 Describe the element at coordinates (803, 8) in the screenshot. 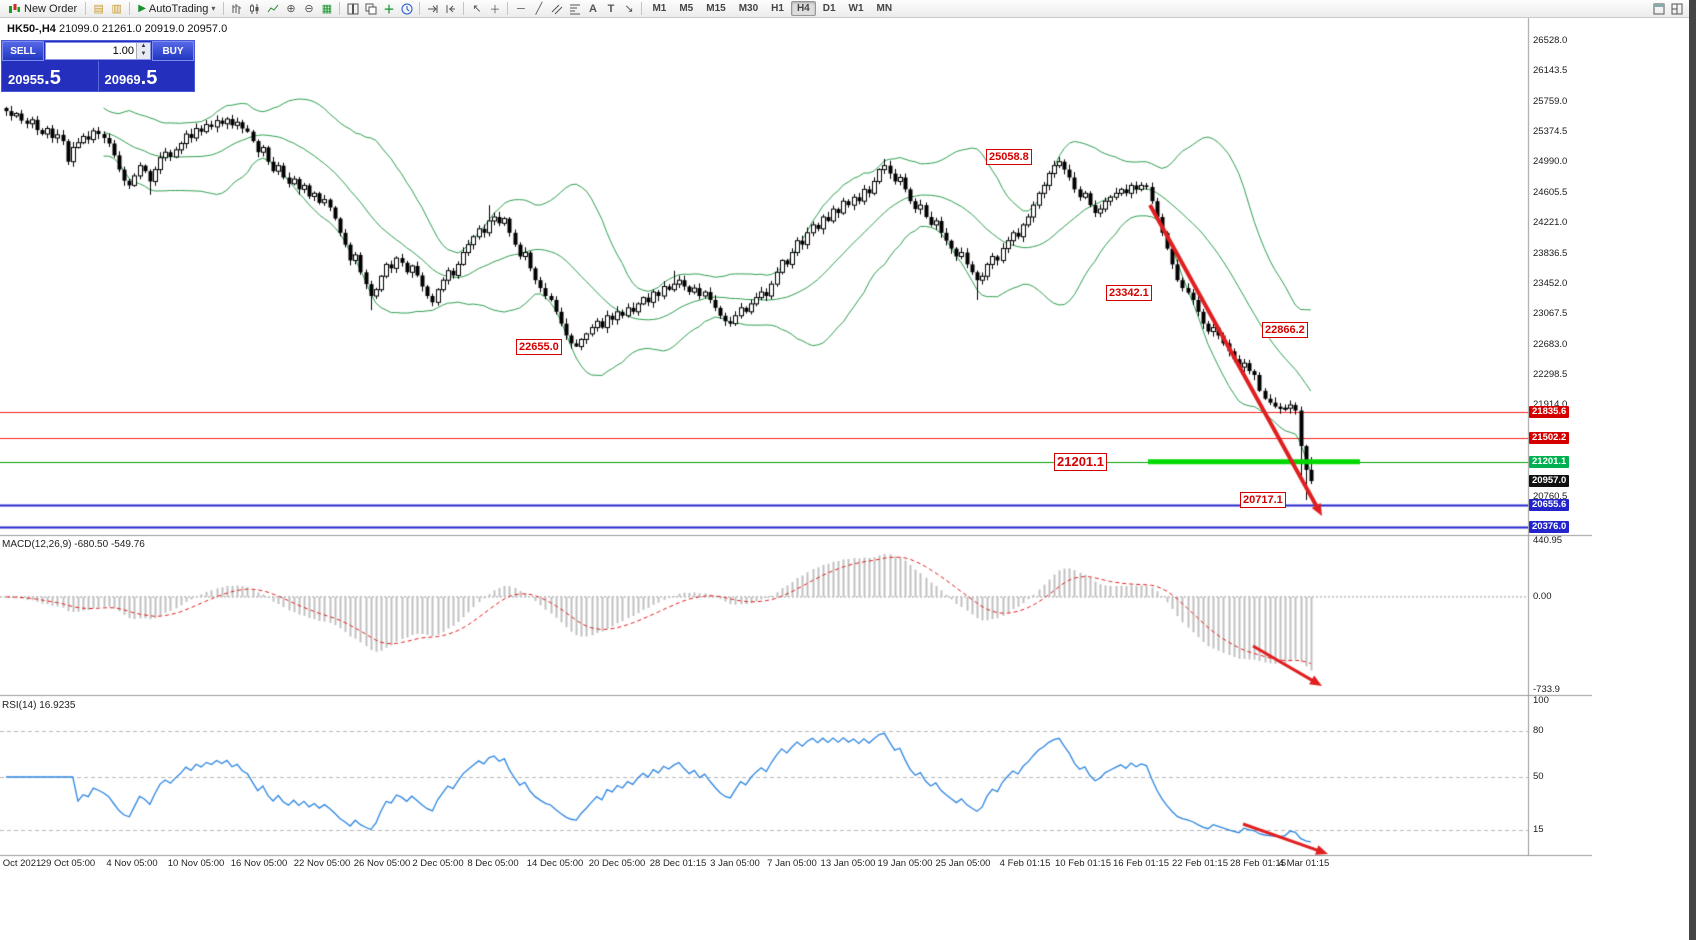

I see `timeframe-h4: H4` at that location.